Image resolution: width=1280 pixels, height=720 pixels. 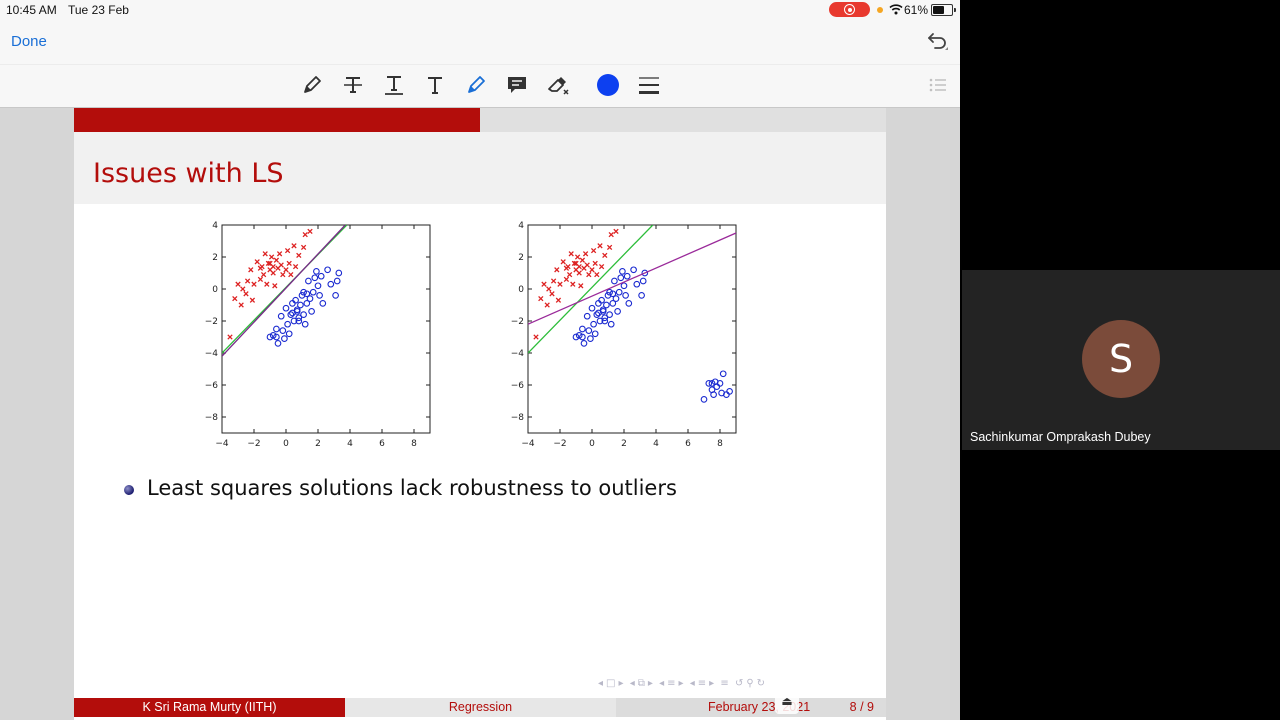 What do you see at coordinates (517, 85) in the screenshot?
I see `comment-icon` at bounding box center [517, 85].